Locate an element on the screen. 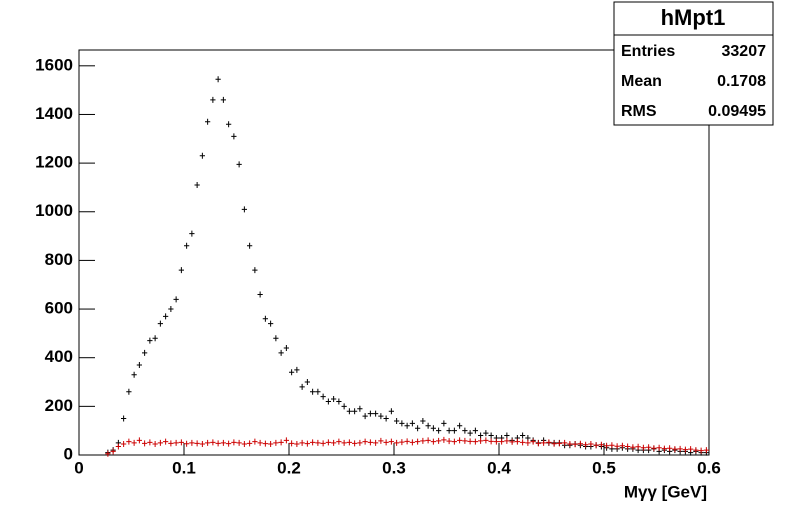 The image size is (788, 506). stats-frame is located at coordinates (693, 63).